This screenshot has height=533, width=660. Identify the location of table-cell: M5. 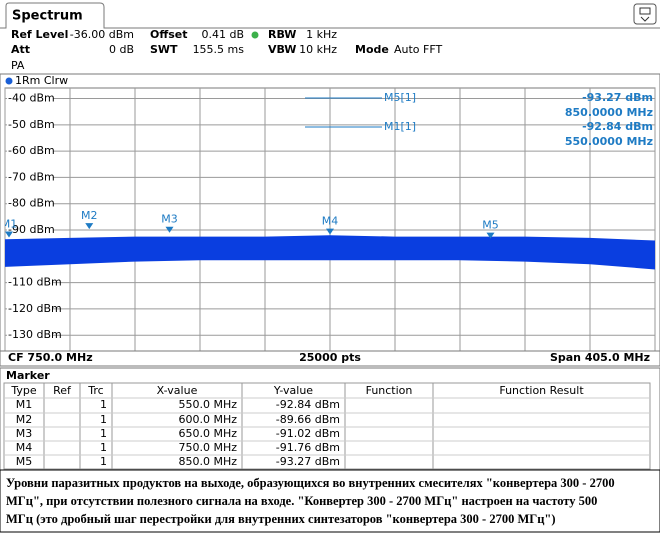
(24, 461).